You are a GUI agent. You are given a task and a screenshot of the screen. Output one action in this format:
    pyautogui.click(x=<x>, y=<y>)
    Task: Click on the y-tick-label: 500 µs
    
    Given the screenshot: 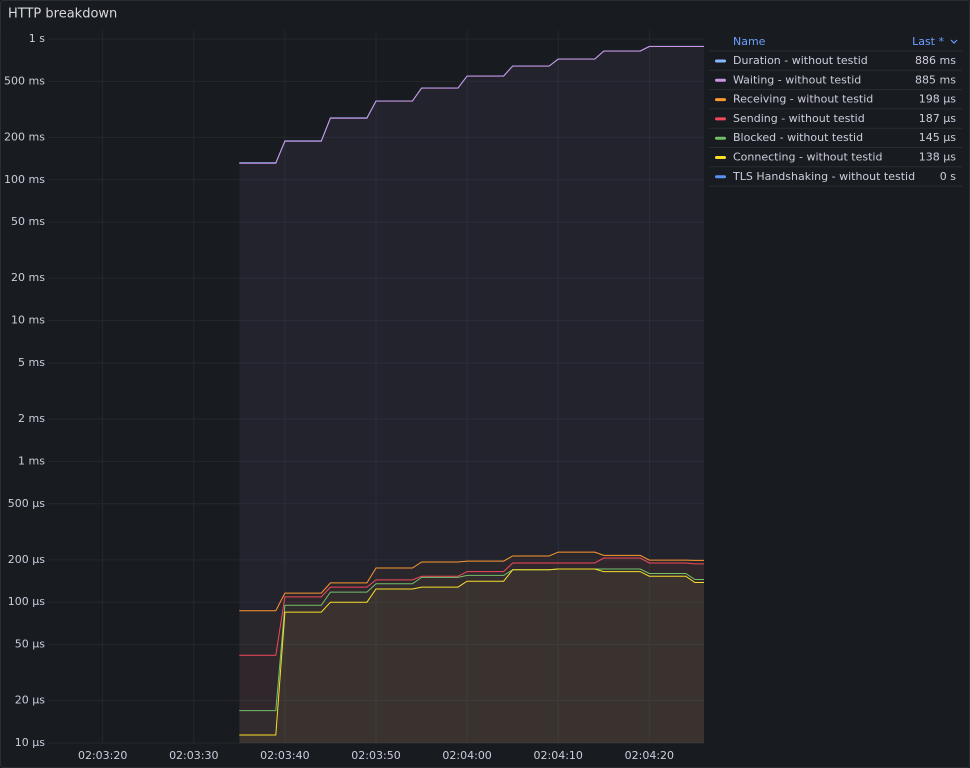 What is the action you would take?
    pyautogui.click(x=26, y=503)
    